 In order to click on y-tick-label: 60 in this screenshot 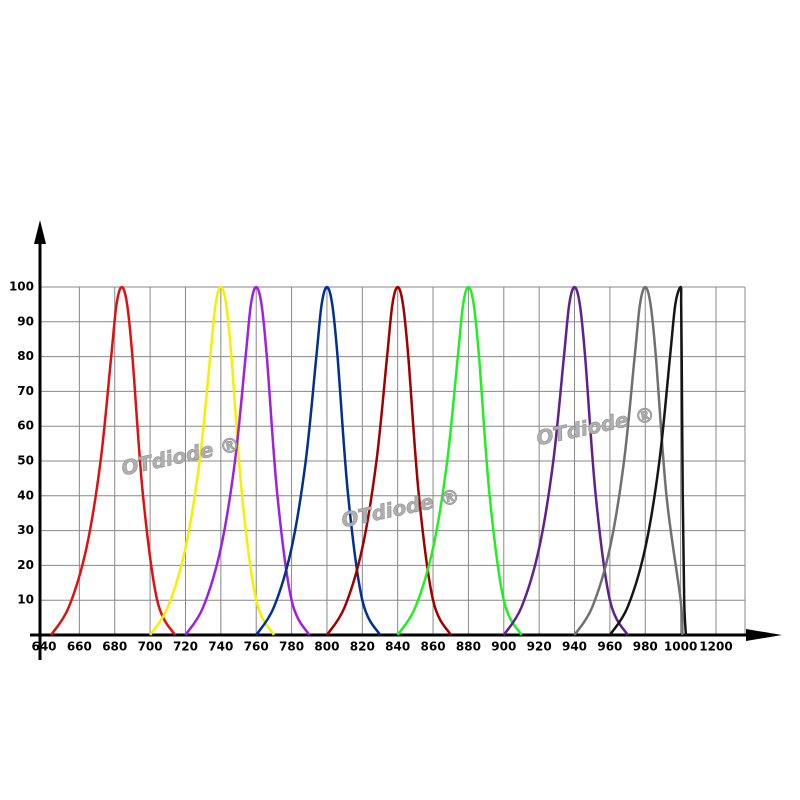, I will do `click(25, 426)`.